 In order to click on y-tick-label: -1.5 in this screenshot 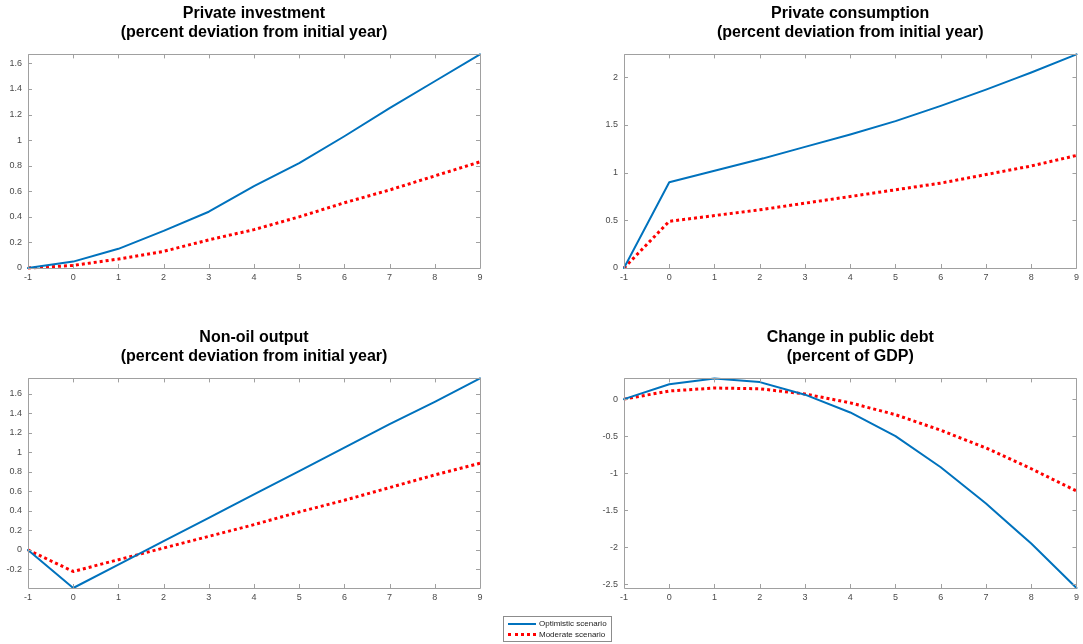, I will do `click(610, 509)`.